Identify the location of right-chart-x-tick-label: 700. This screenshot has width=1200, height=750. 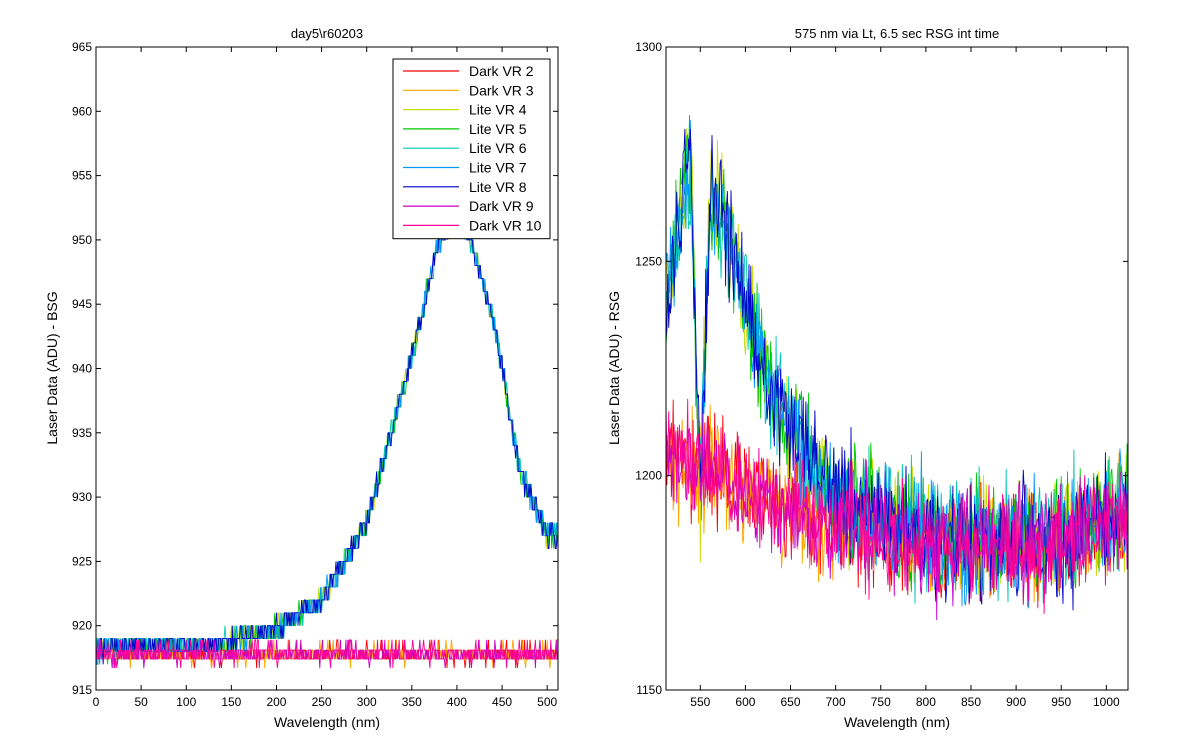
(836, 702).